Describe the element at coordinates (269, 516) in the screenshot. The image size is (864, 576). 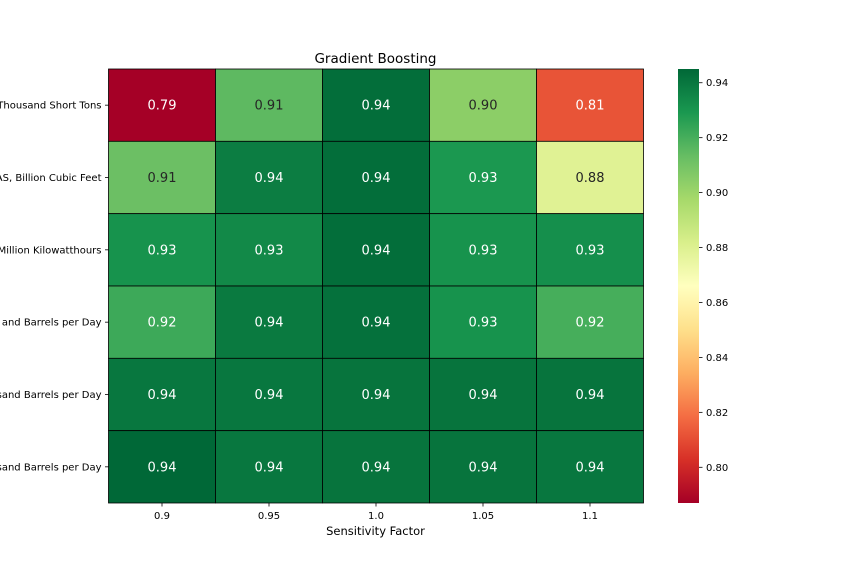
I see `x-tick-label: 0.95` at that location.